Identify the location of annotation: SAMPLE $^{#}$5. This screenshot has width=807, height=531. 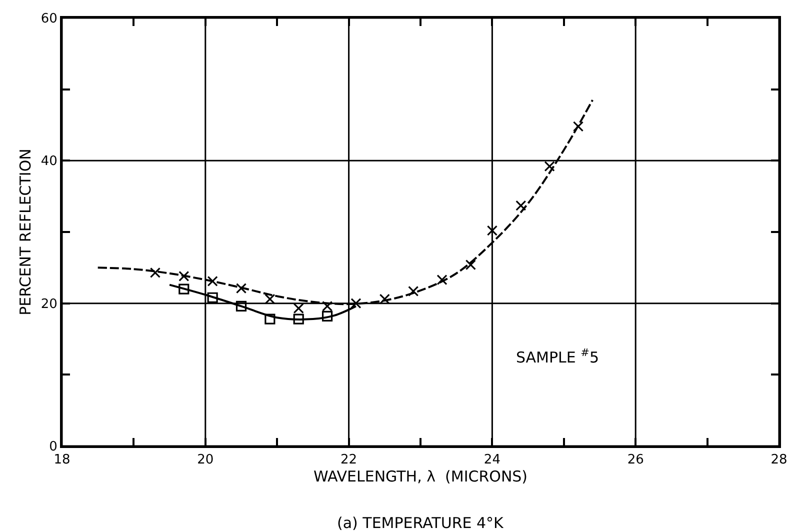
(558, 356).